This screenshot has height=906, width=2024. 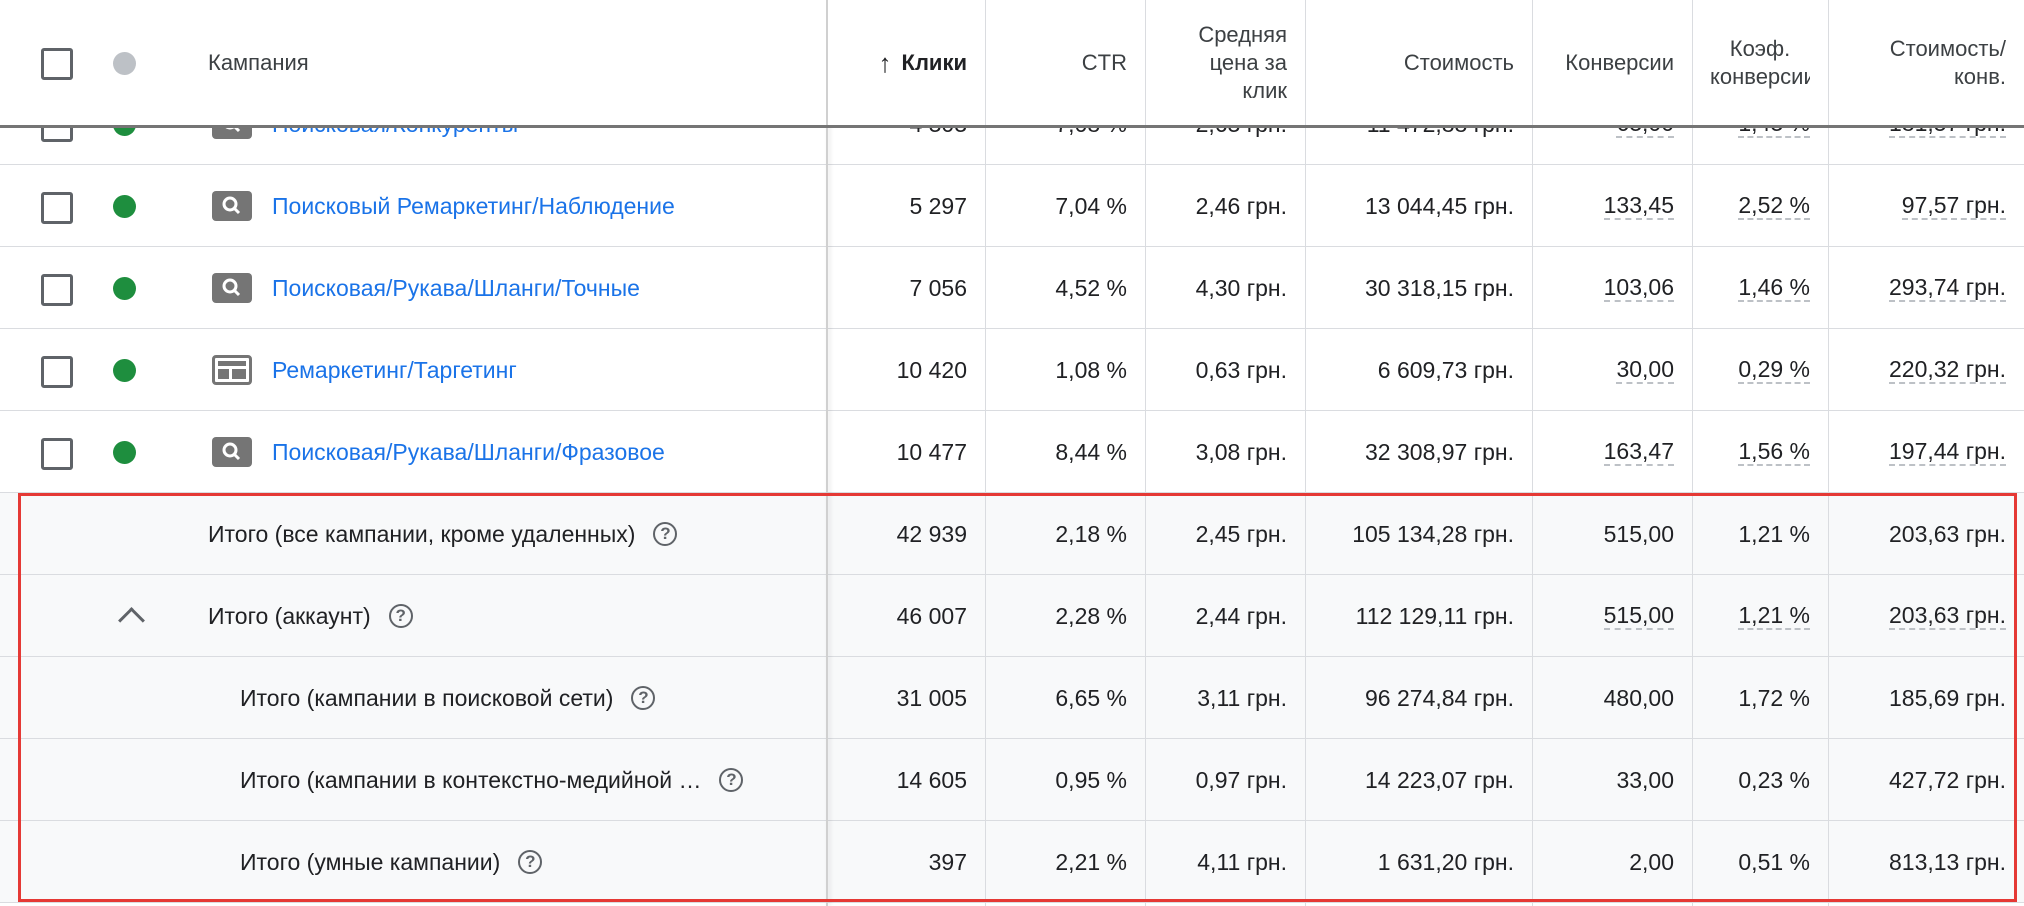 I want to click on metric-cell: 0,51 %, so click(x=1760, y=862).